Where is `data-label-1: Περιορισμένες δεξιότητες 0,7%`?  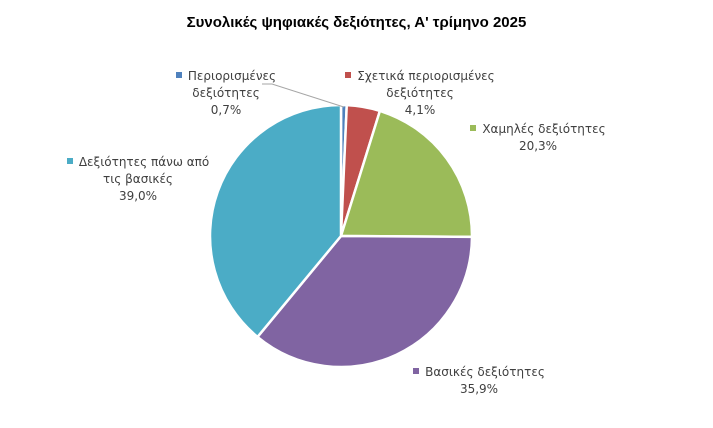 data-label-1: Περιορισμένες δεξιότητες 0,7% is located at coordinates (226, 93).